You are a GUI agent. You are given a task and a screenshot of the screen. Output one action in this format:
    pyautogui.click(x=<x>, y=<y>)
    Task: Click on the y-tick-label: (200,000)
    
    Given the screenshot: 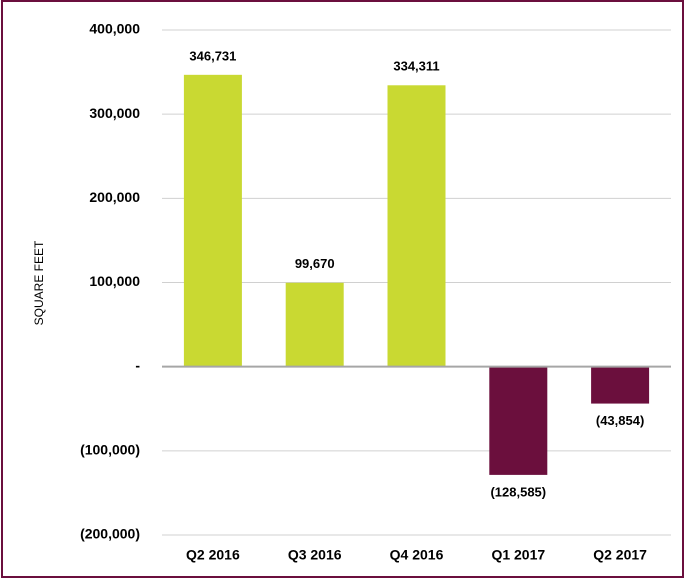 What is the action you would take?
    pyautogui.click(x=110, y=534)
    